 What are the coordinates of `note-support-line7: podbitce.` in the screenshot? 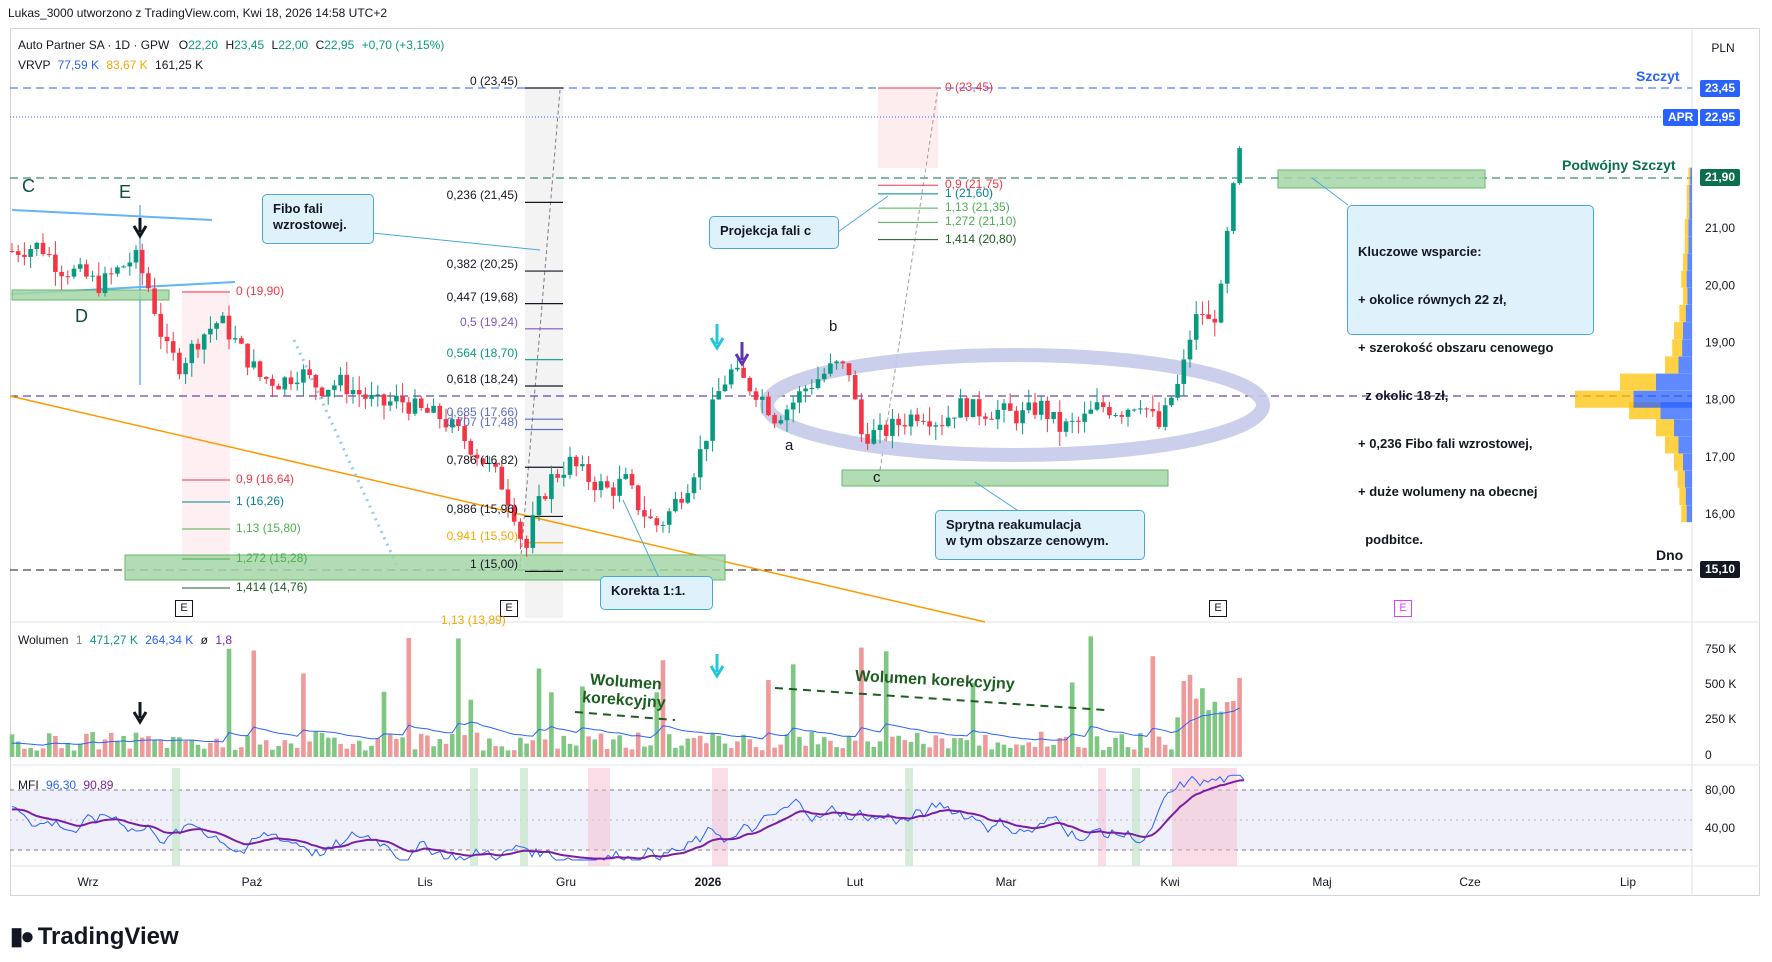 It's located at (1390, 539).